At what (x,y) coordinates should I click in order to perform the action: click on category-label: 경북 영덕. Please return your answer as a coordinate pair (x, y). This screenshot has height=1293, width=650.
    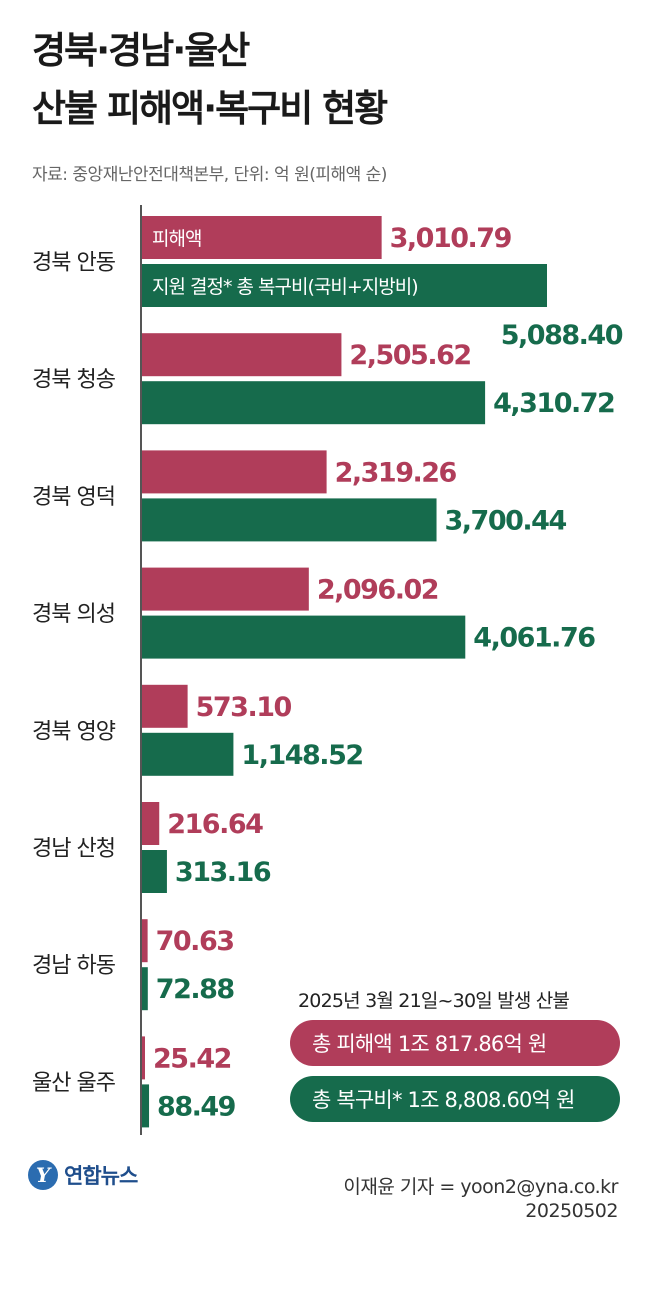
    Looking at the image, I should click on (73, 497).